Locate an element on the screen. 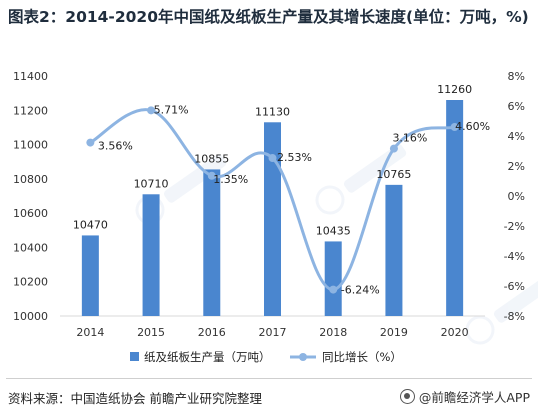  chart-title: 图表2：2014-2020年中国纸及纸板生产量及其增长速度(单位：万吨，%) is located at coordinates (268, 17).